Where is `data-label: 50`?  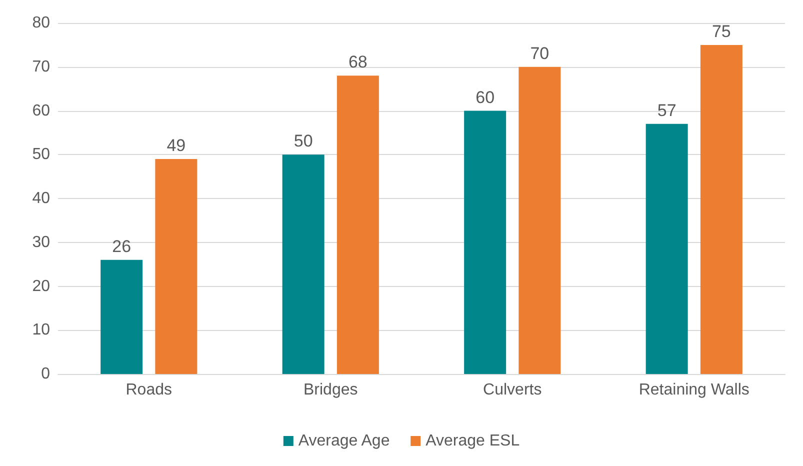
data-label: 50 is located at coordinates (303, 141).